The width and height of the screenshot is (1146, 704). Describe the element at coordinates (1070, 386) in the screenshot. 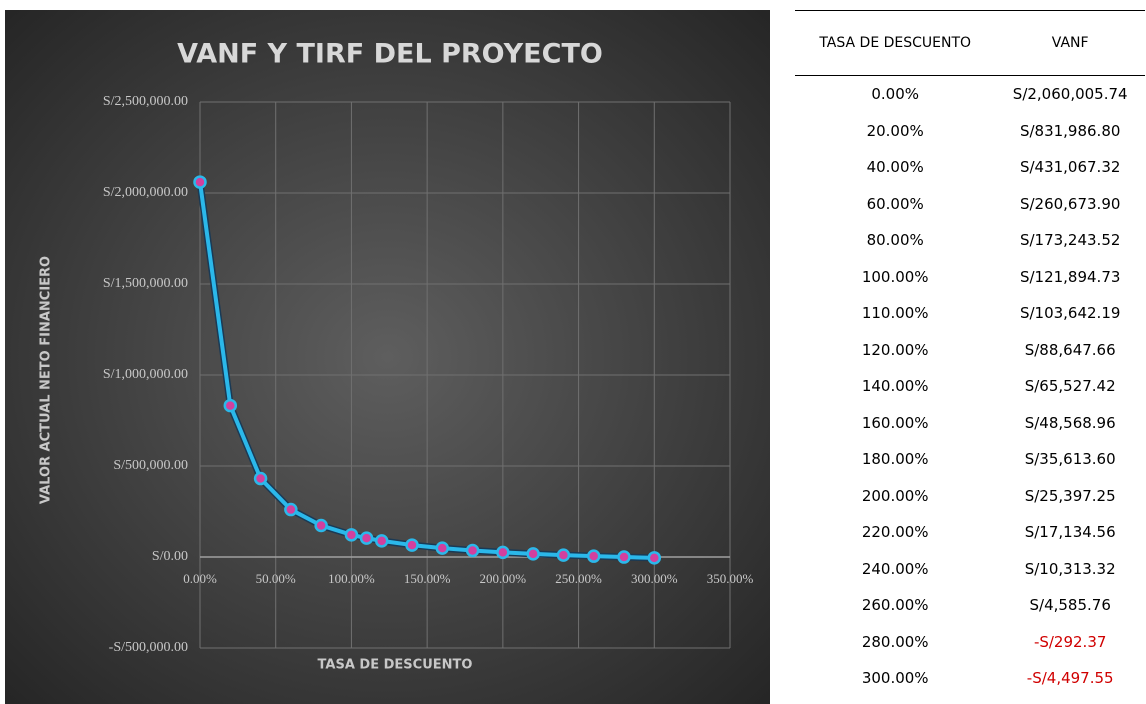

I see `table-cell: S/65,527.42` at that location.